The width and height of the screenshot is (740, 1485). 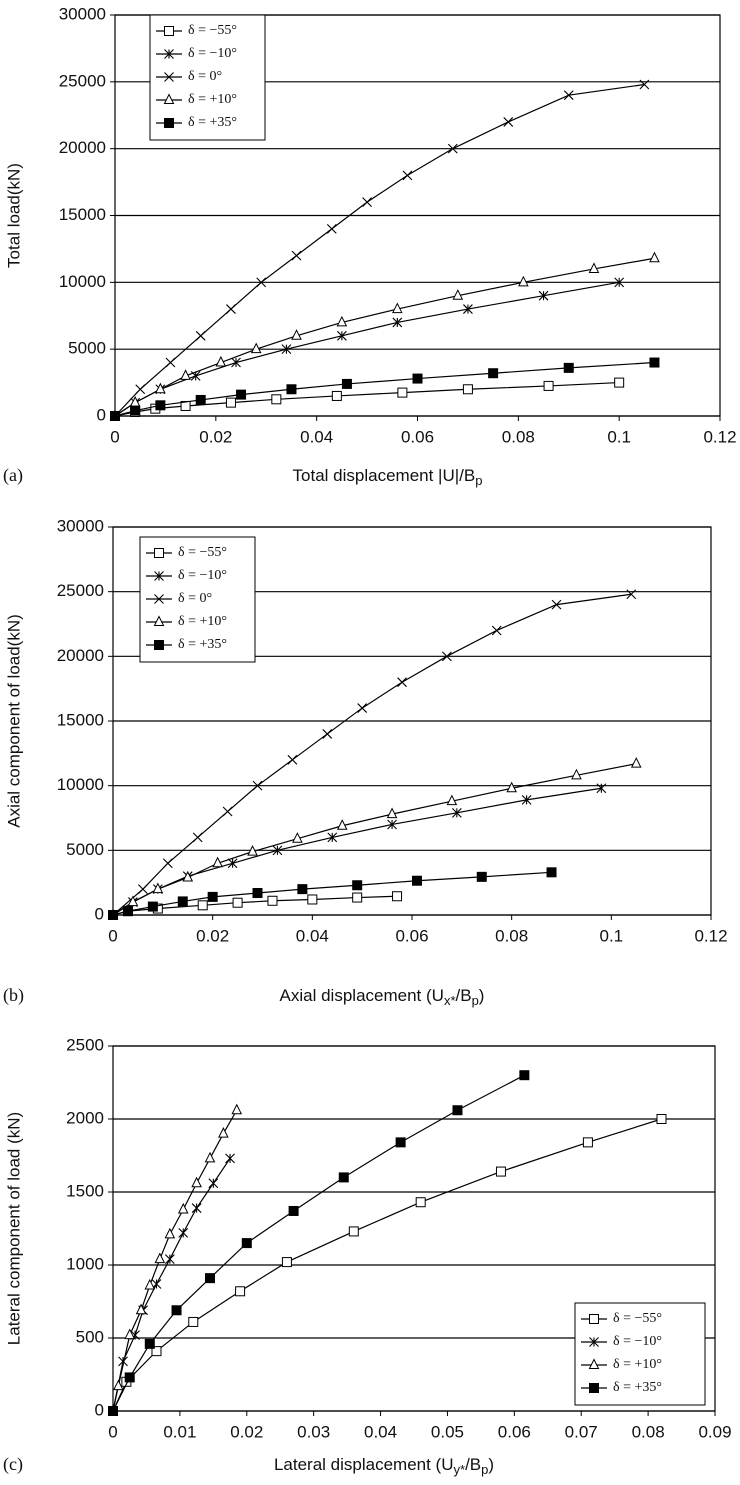 What do you see at coordinates (82, 214) in the screenshot?
I see `y-tick-label: 15000` at bounding box center [82, 214].